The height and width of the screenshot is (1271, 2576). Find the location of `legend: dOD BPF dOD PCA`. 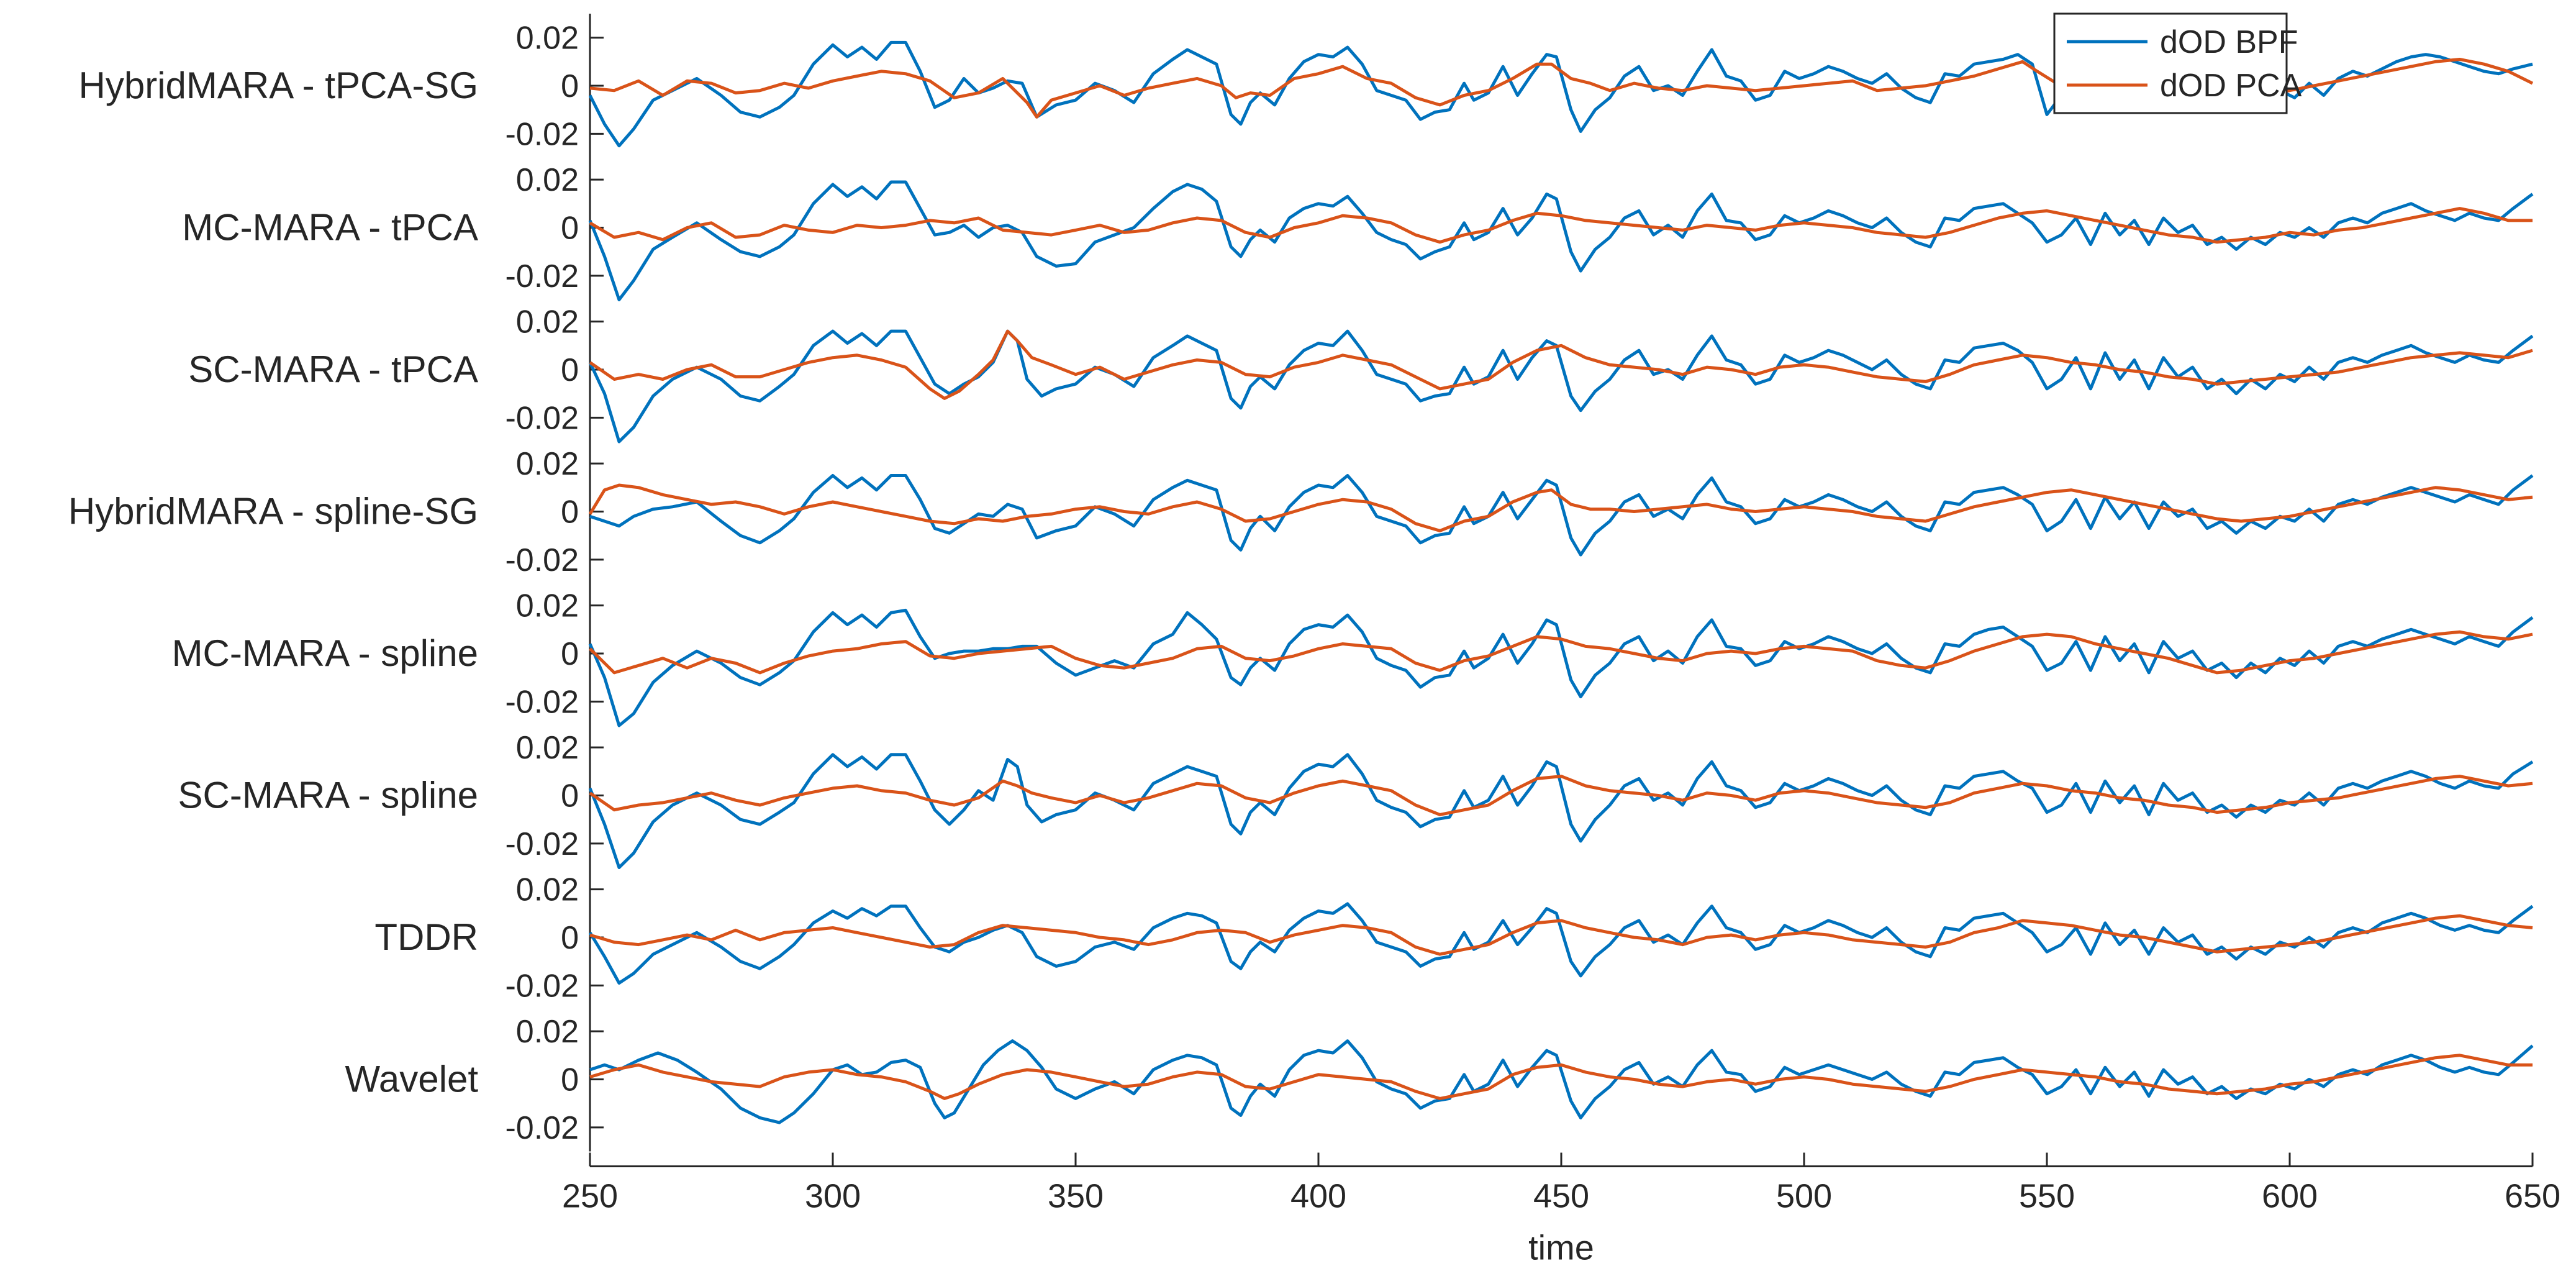

legend: dOD BPF dOD PCA is located at coordinates (2177, 63).